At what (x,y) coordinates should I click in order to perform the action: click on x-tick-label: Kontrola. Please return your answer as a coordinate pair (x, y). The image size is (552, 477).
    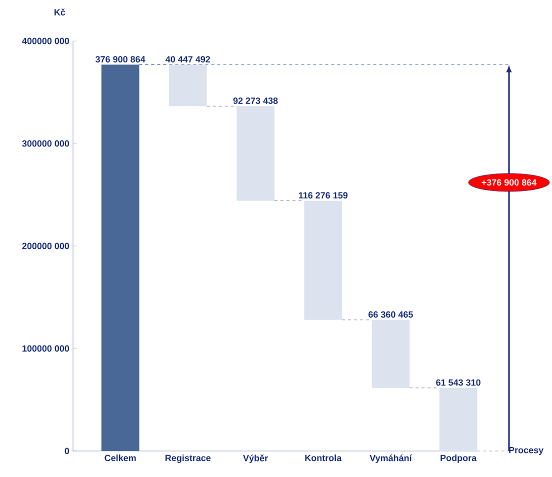
    Looking at the image, I should click on (323, 458).